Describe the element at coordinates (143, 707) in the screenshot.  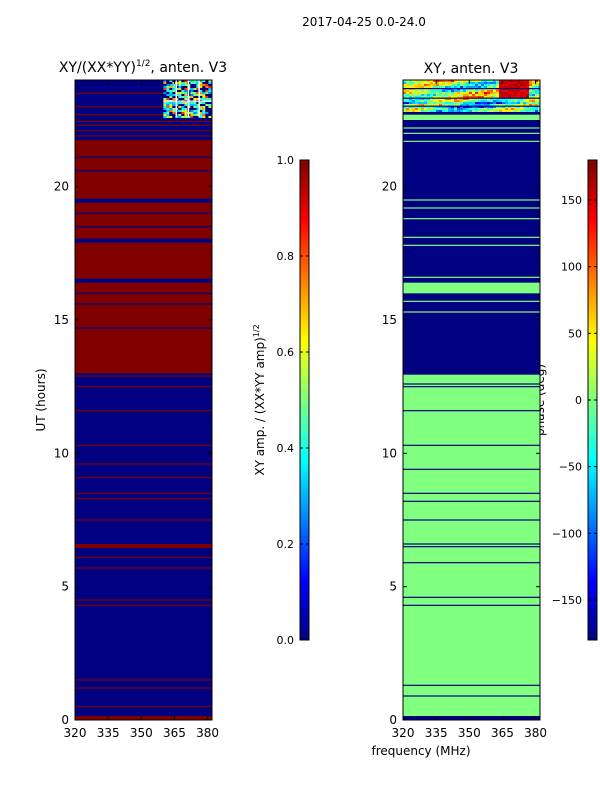
I see `panel1-line` at that location.